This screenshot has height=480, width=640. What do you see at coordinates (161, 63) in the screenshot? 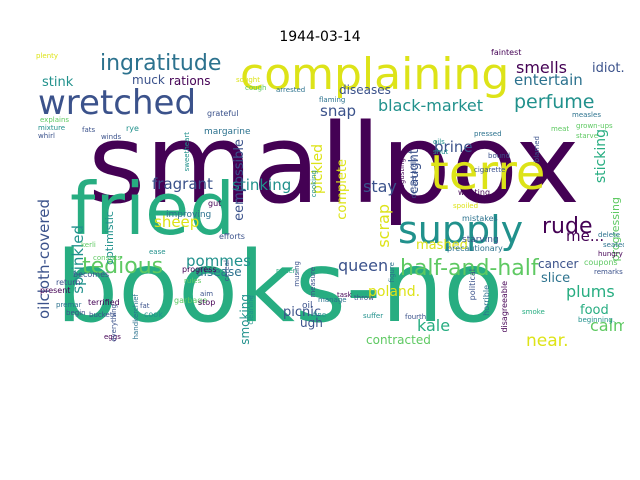
I see `word-ingratitude: ingratitude` at bounding box center [161, 63].